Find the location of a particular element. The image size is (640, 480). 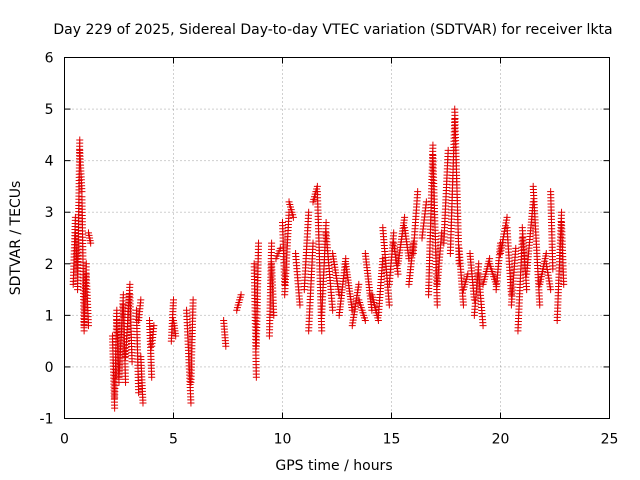

y-tick-label: 0 is located at coordinates (49, 368).